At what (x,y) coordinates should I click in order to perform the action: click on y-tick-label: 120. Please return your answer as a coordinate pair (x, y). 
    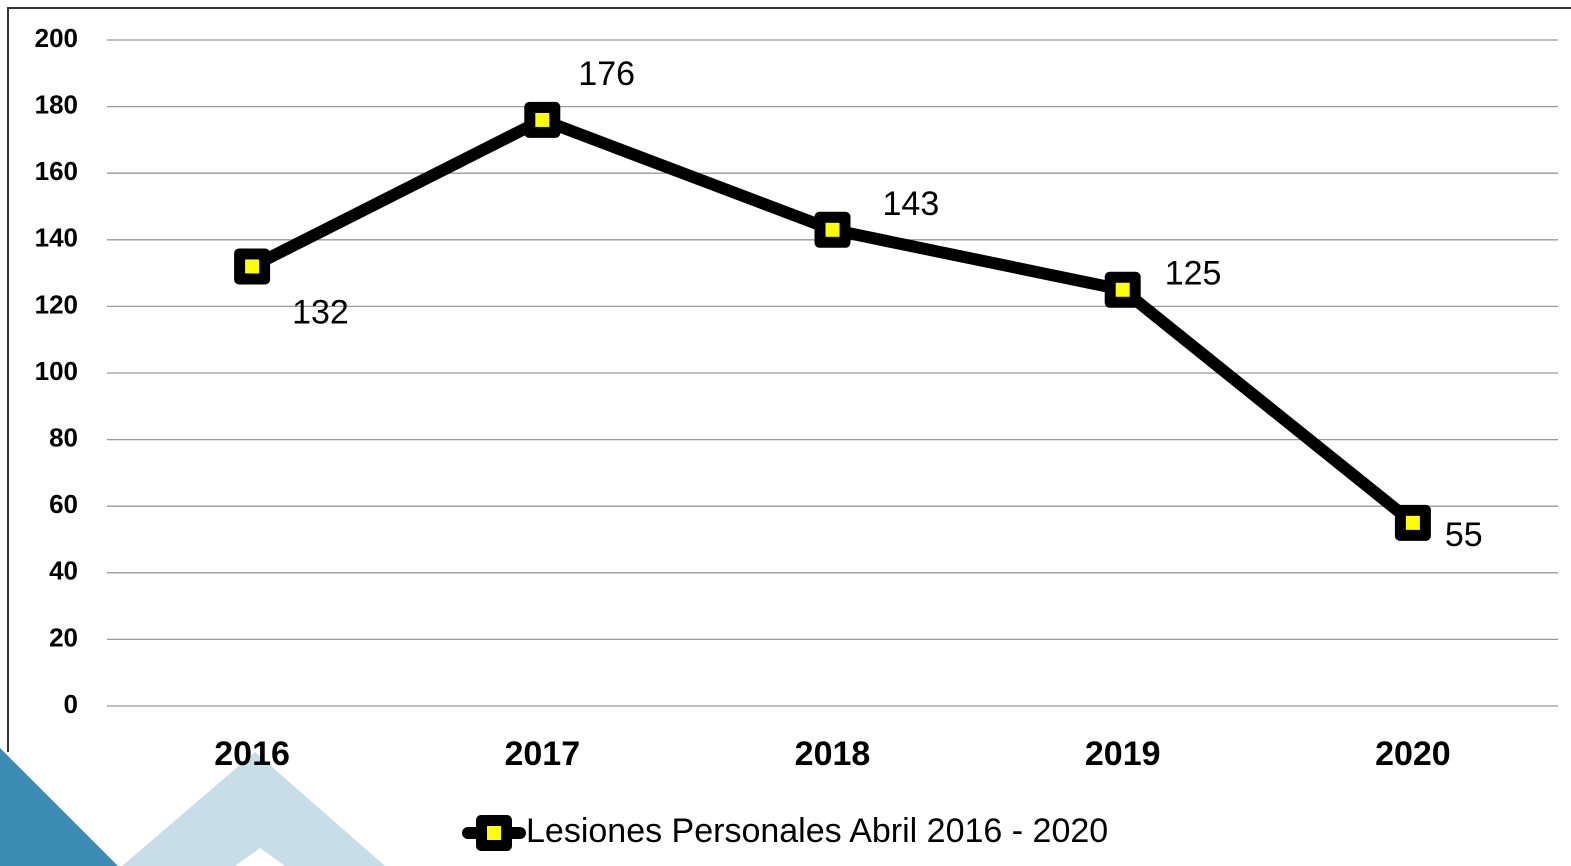
    Looking at the image, I should click on (56, 304).